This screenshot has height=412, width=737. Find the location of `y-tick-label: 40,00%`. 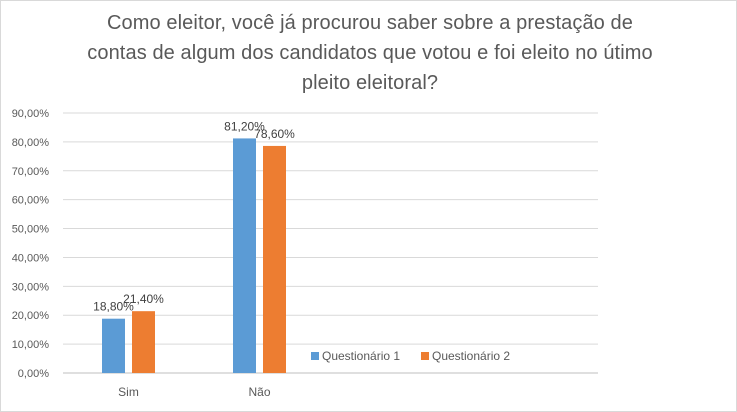

y-tick-label: 40,00% is located at coordinates (31, 258).